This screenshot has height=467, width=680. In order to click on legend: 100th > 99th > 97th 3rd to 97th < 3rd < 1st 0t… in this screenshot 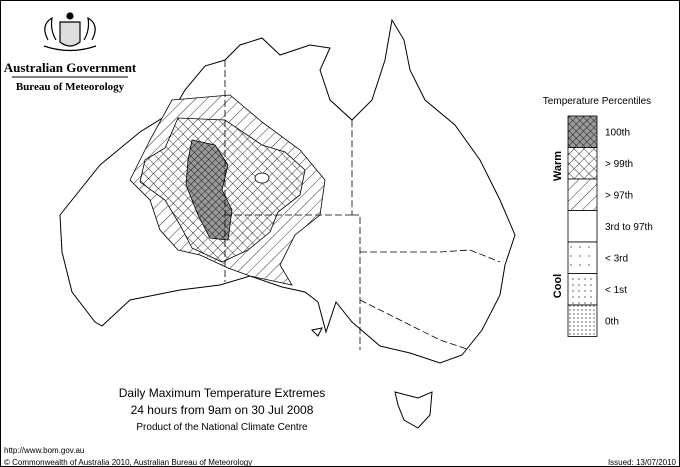, I will do `click(602, 226)`.